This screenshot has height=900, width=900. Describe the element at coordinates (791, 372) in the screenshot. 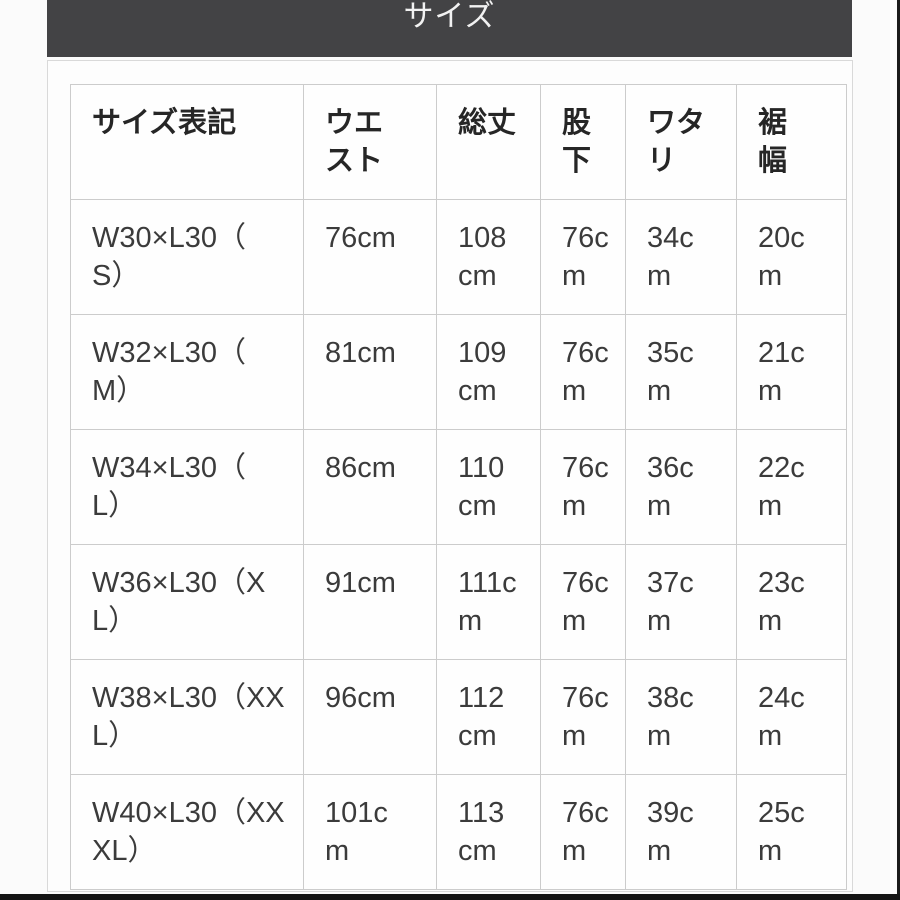

I see `cell-hem-width: 21c m` at that location.